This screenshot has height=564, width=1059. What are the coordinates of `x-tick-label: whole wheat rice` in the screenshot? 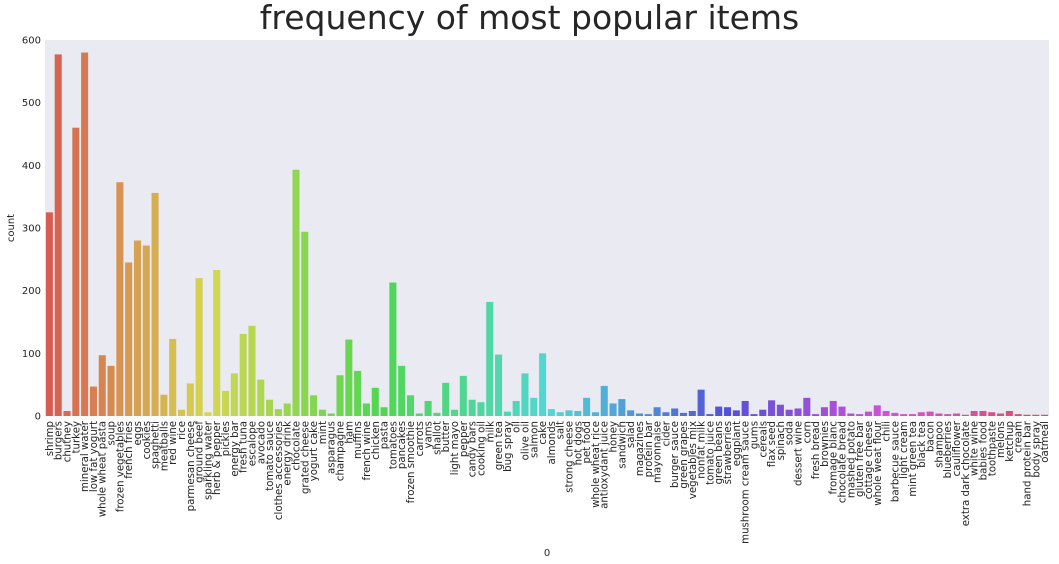 It's located at (596, 464).